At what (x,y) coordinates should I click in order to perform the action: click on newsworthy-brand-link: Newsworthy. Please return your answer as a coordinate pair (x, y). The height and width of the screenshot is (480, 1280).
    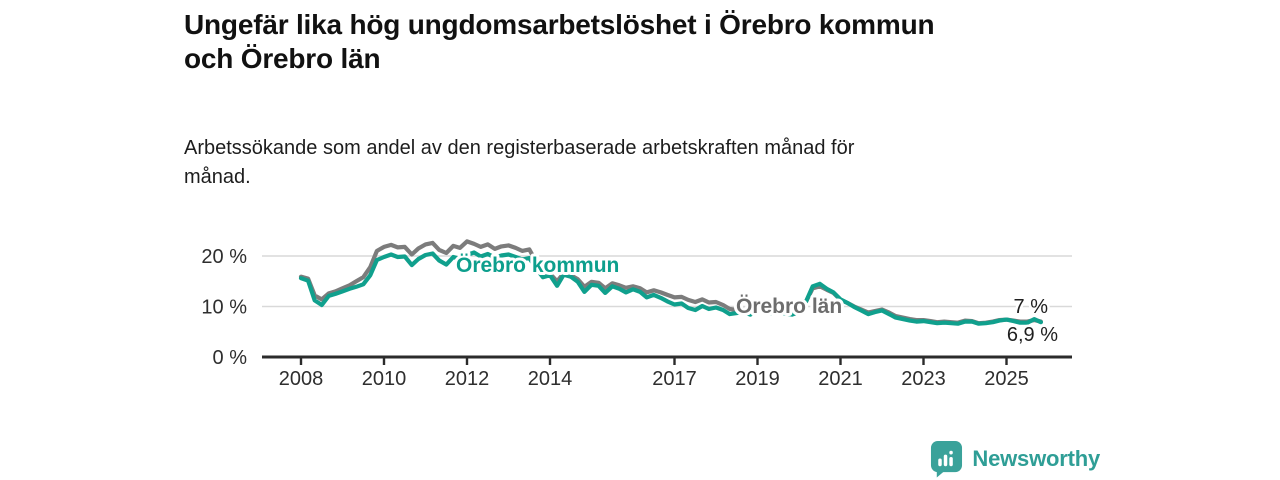
    Looking at the image, I should click on (1015, 459).